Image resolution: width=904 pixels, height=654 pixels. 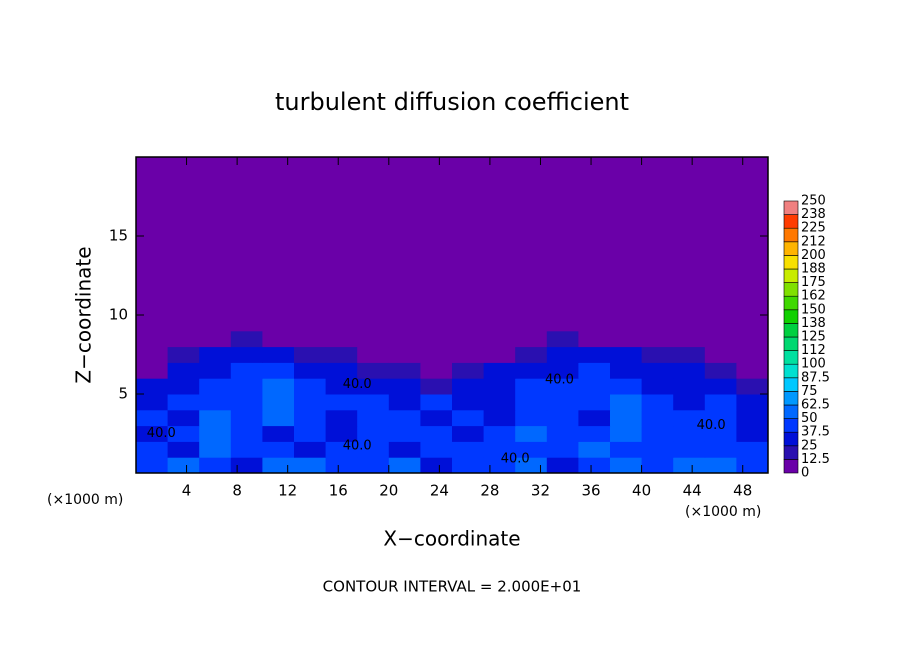 What do you see at coordinates (118, 236) in the screenshot?
I see `y-tick-label: 15` at bounding box center [118, 236].